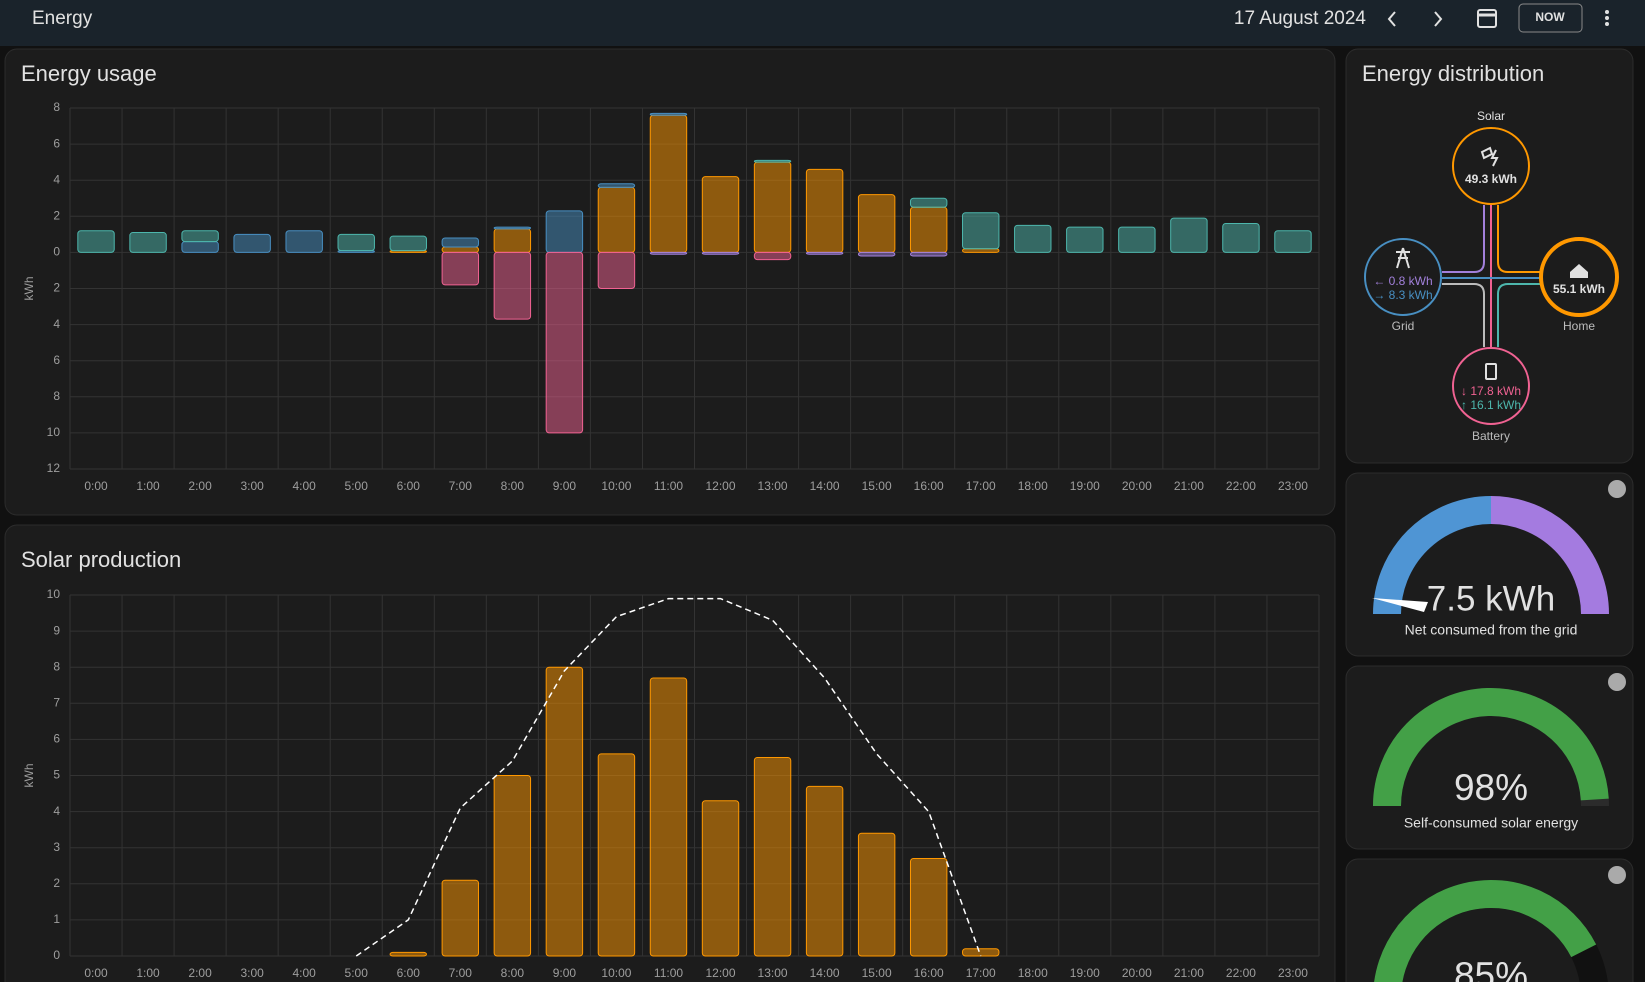  Describe the element at coordinates (305, 973) in the screenshot. I see `x-tick-label: 4:00` at that location.